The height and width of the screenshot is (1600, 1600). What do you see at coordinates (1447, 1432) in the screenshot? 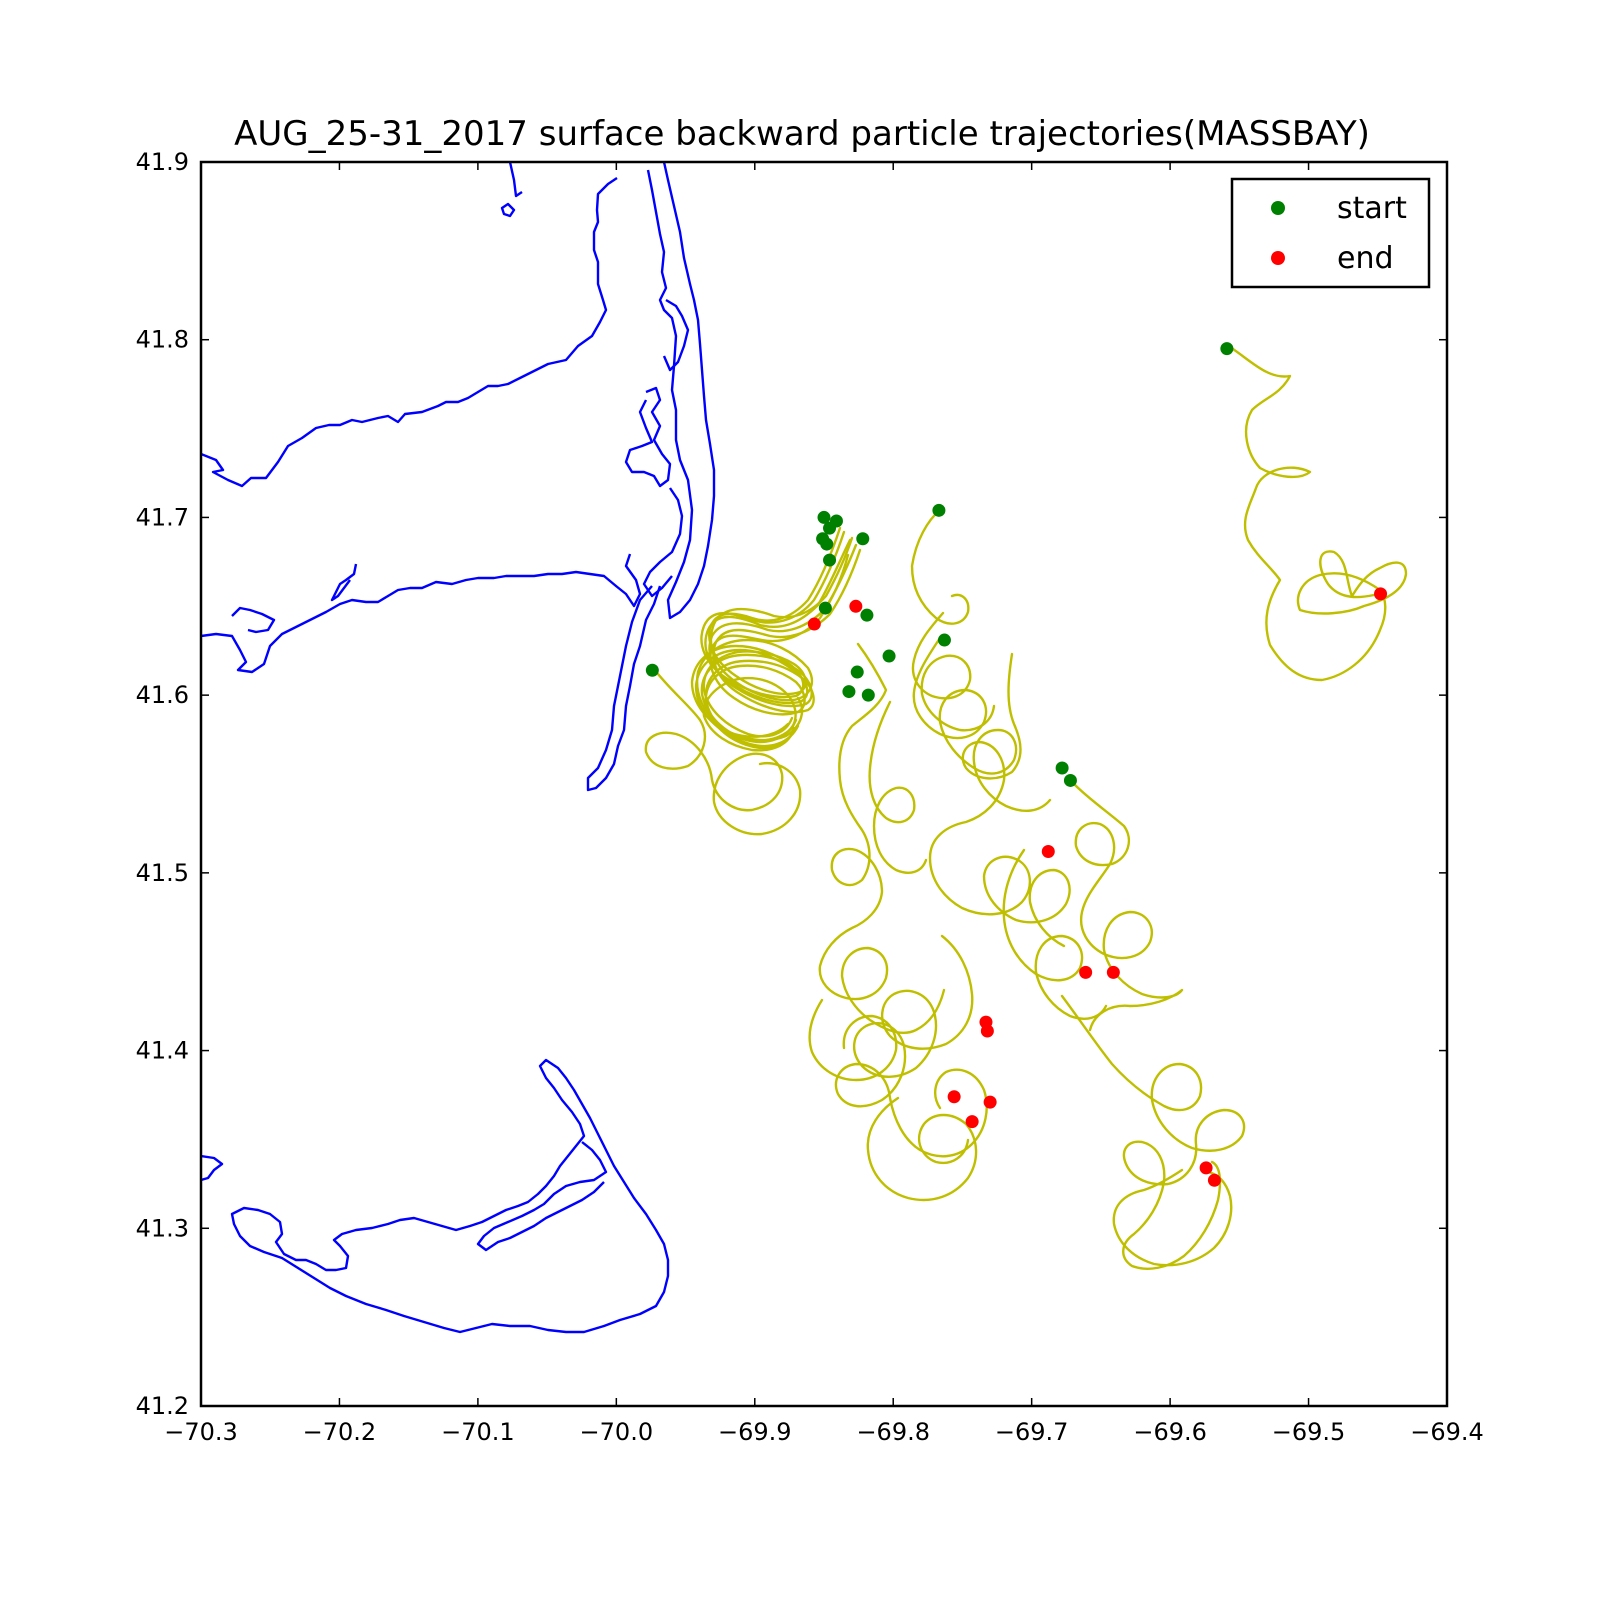
I see `x-tick-label: −69.4` at bounding box center [1447, 1432].